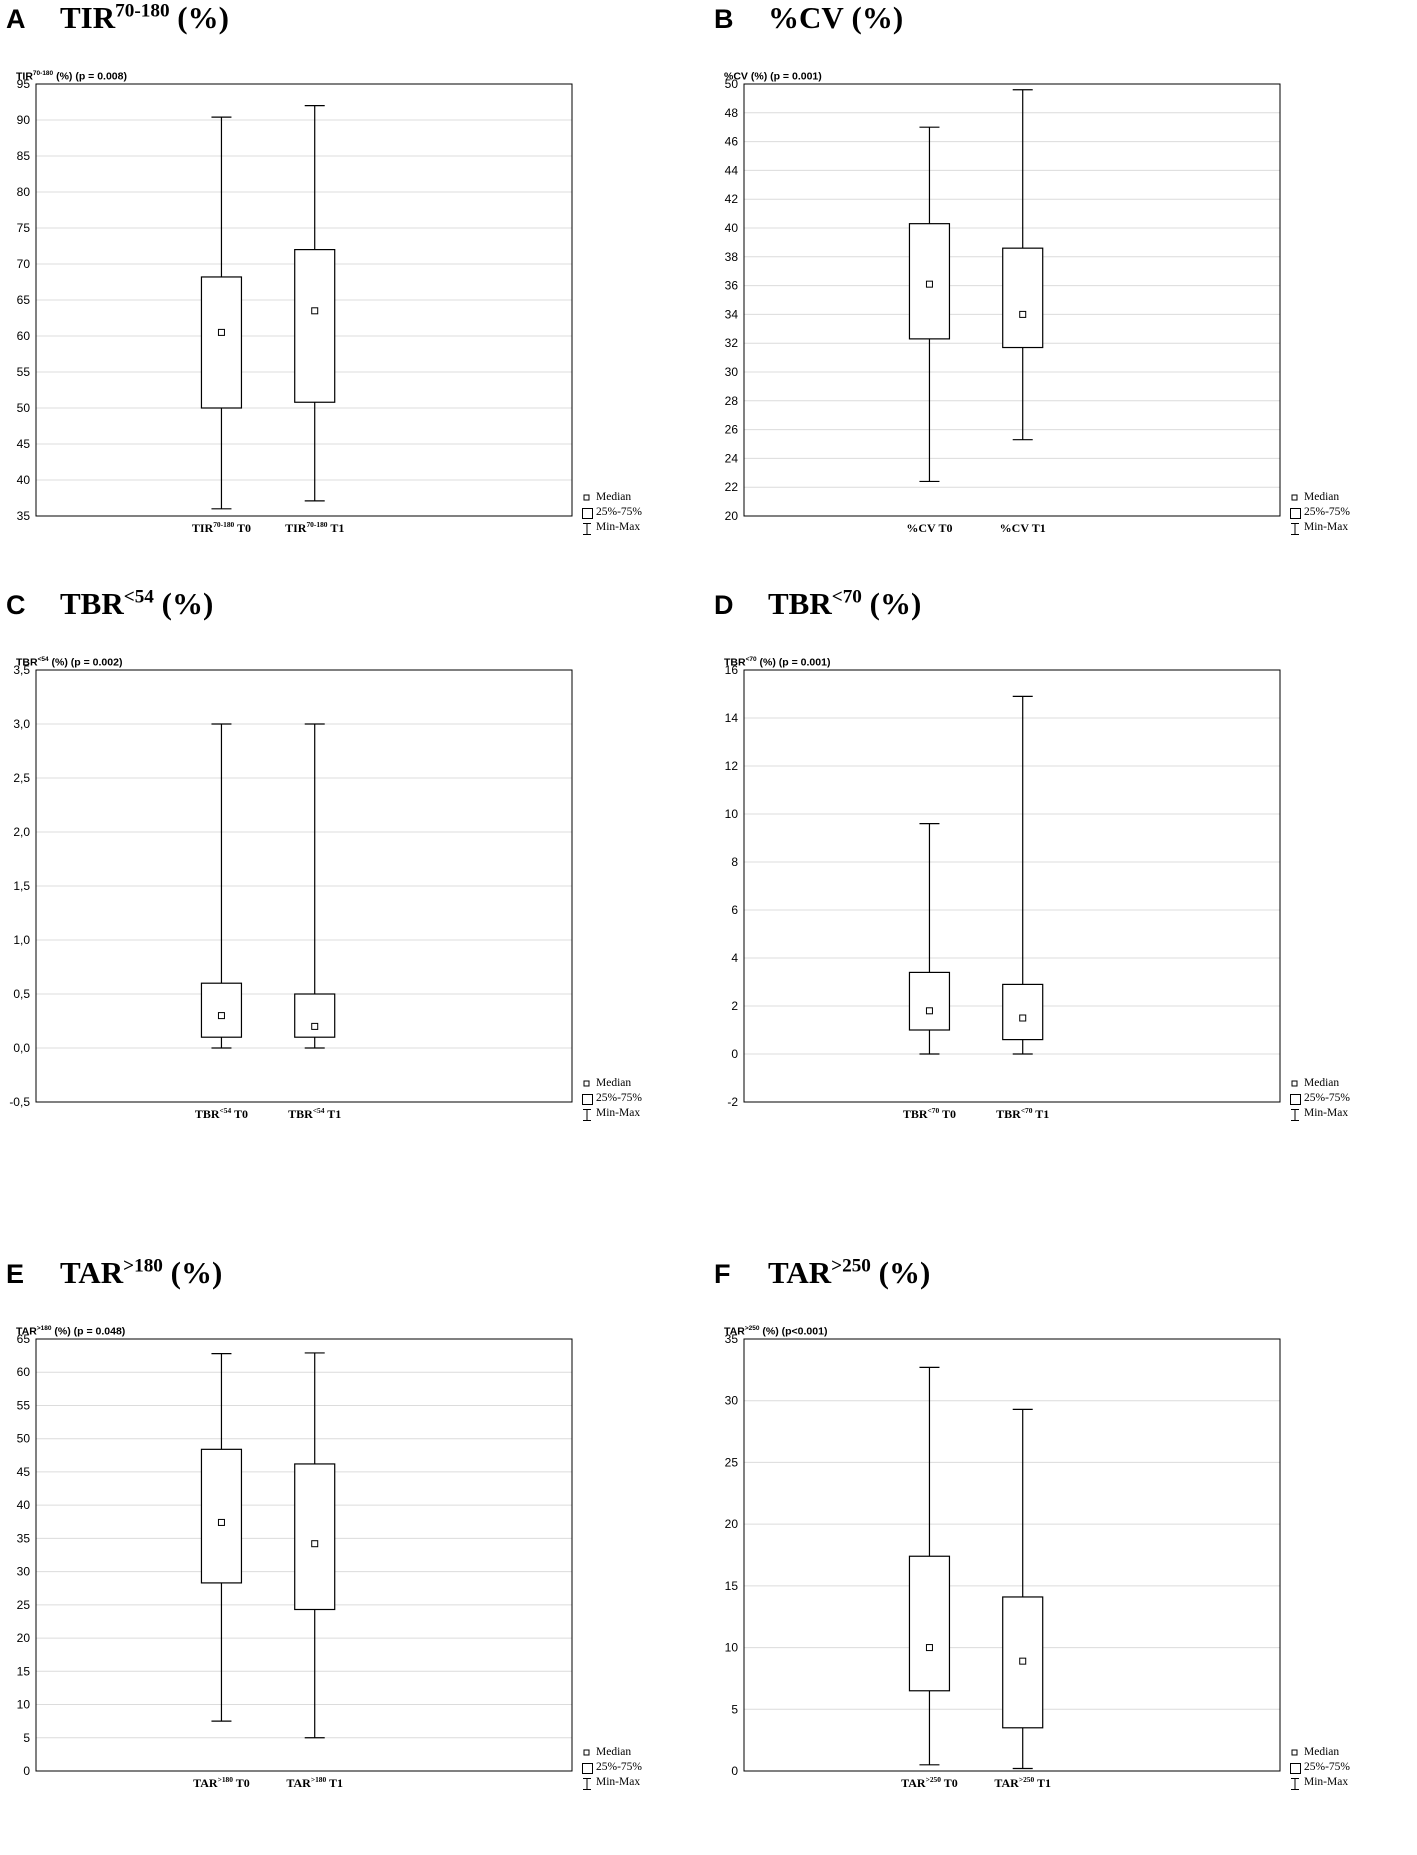  I want to click on x-tick-sup: 70-180, so click(224, 524).